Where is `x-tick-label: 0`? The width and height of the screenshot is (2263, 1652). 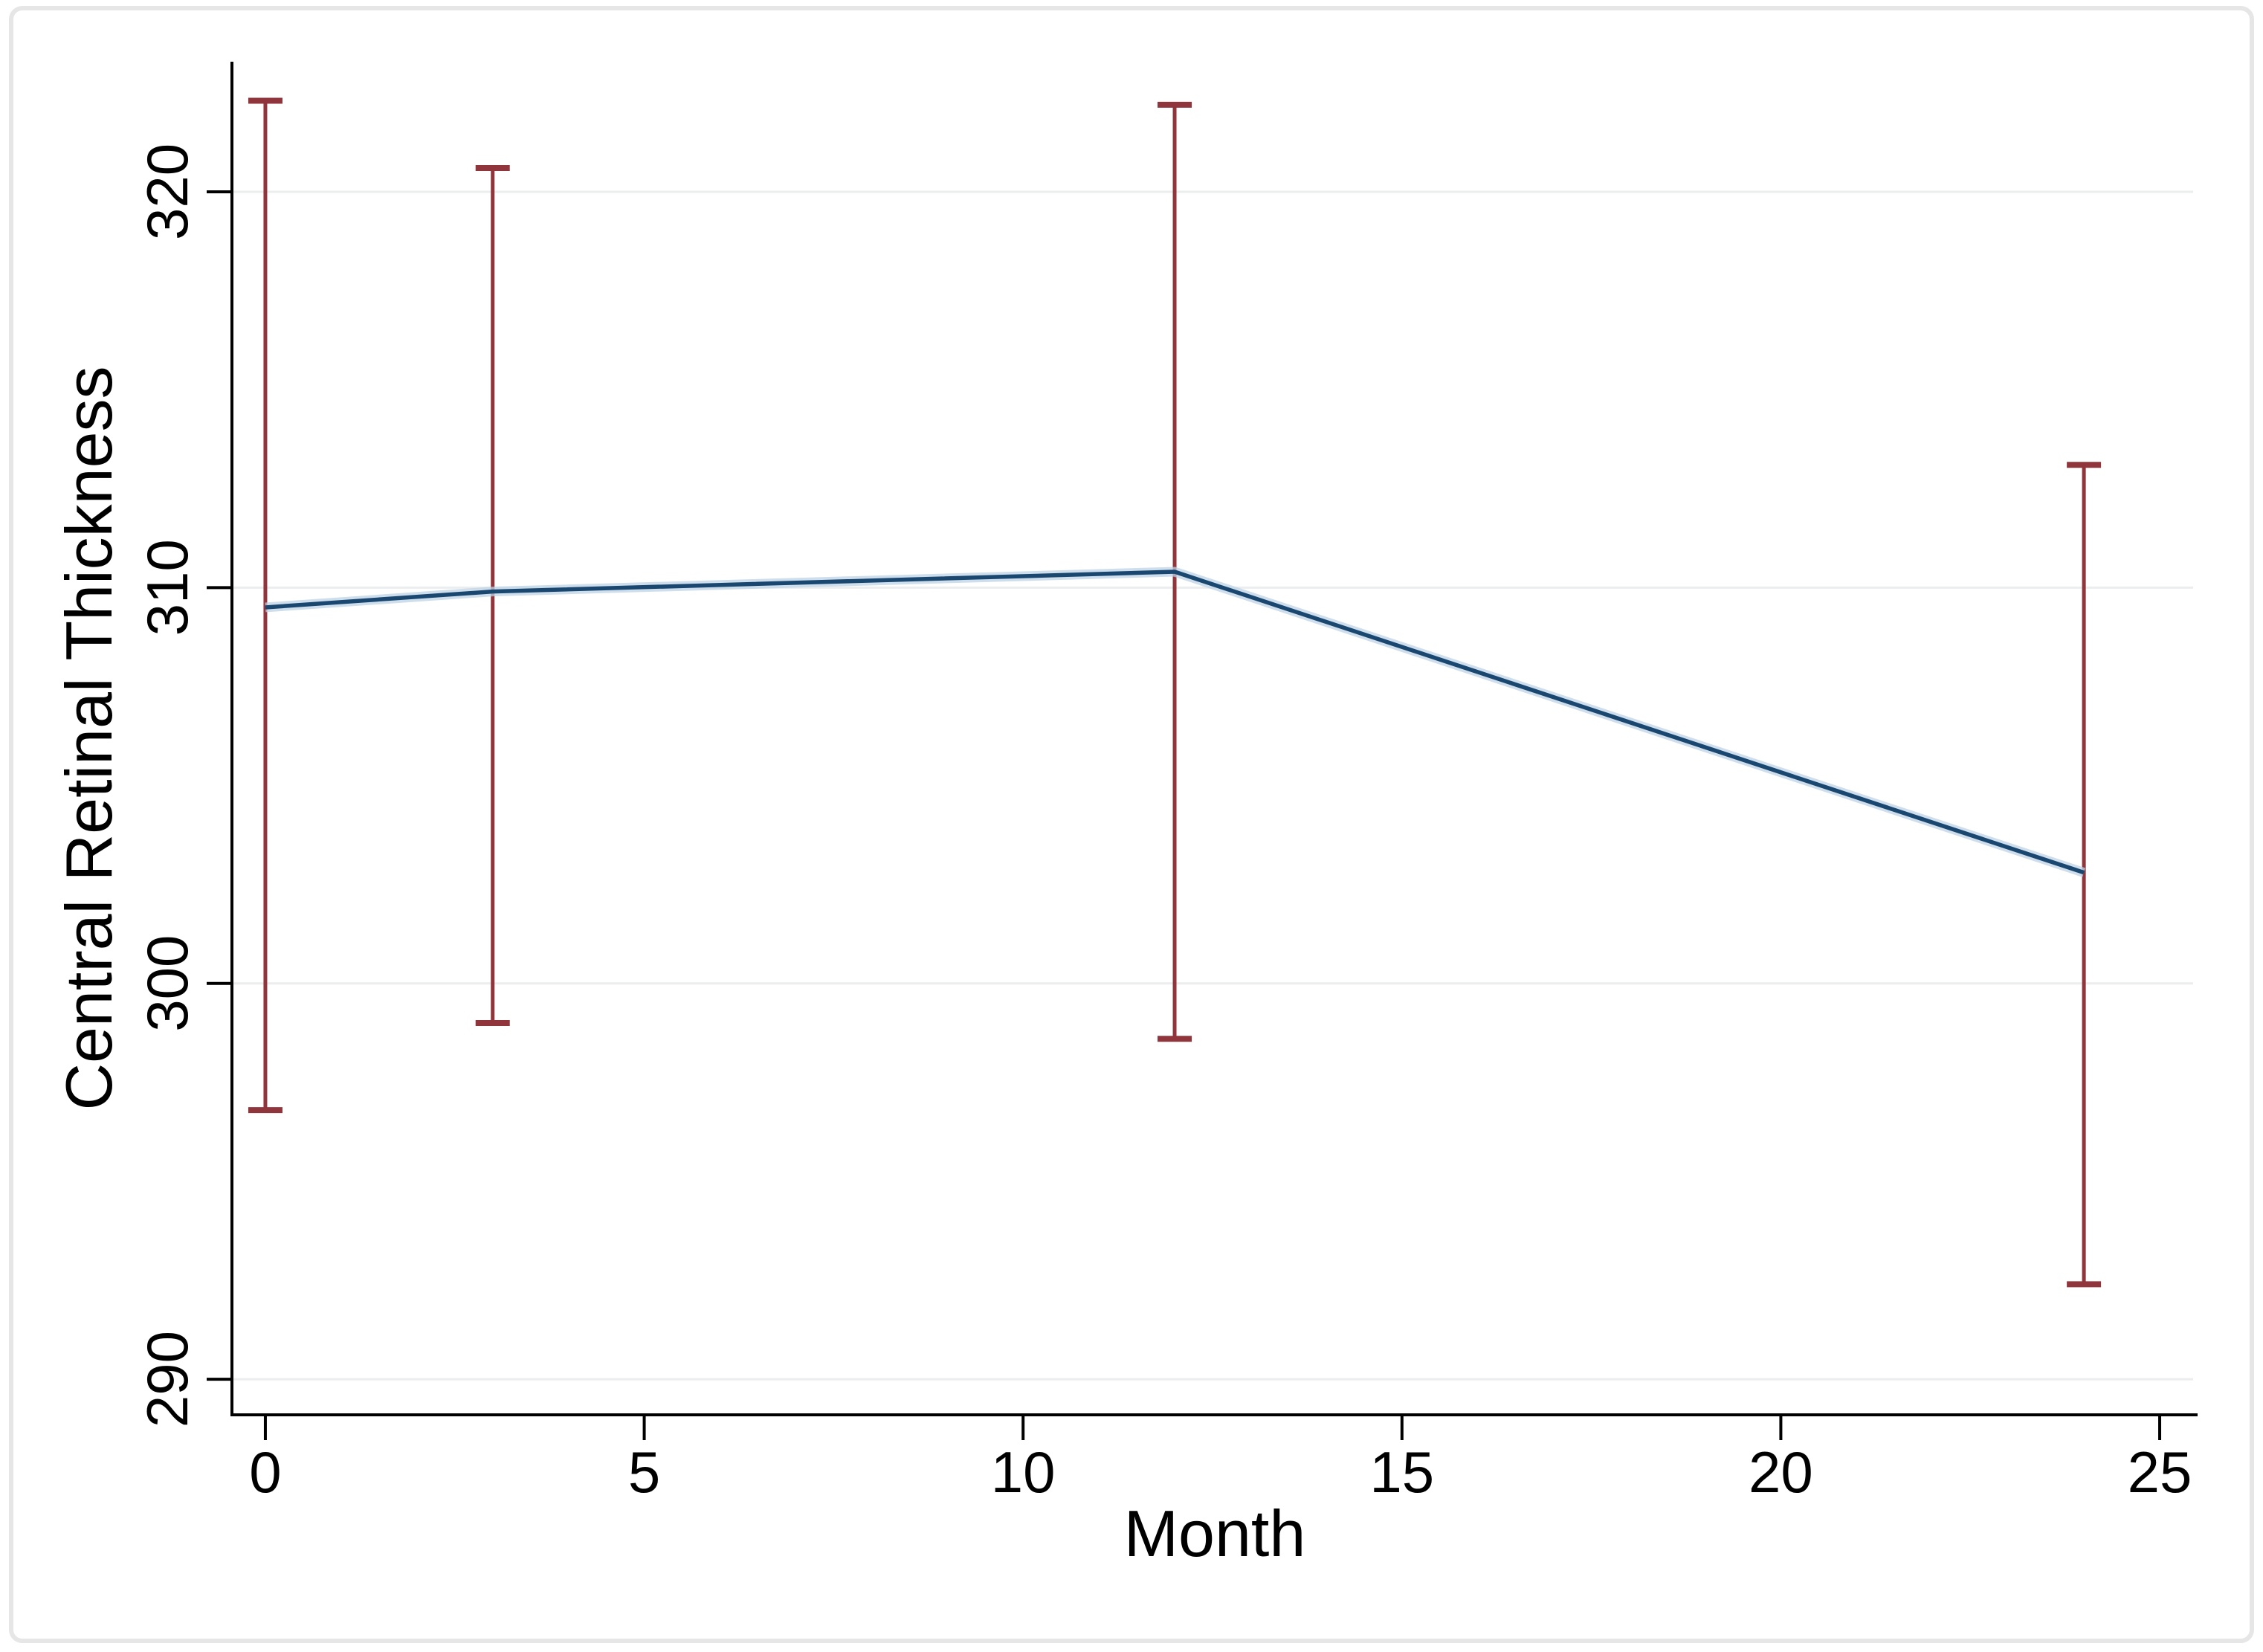
x-tick-label: 0 is located at coordinates (265, 1472).